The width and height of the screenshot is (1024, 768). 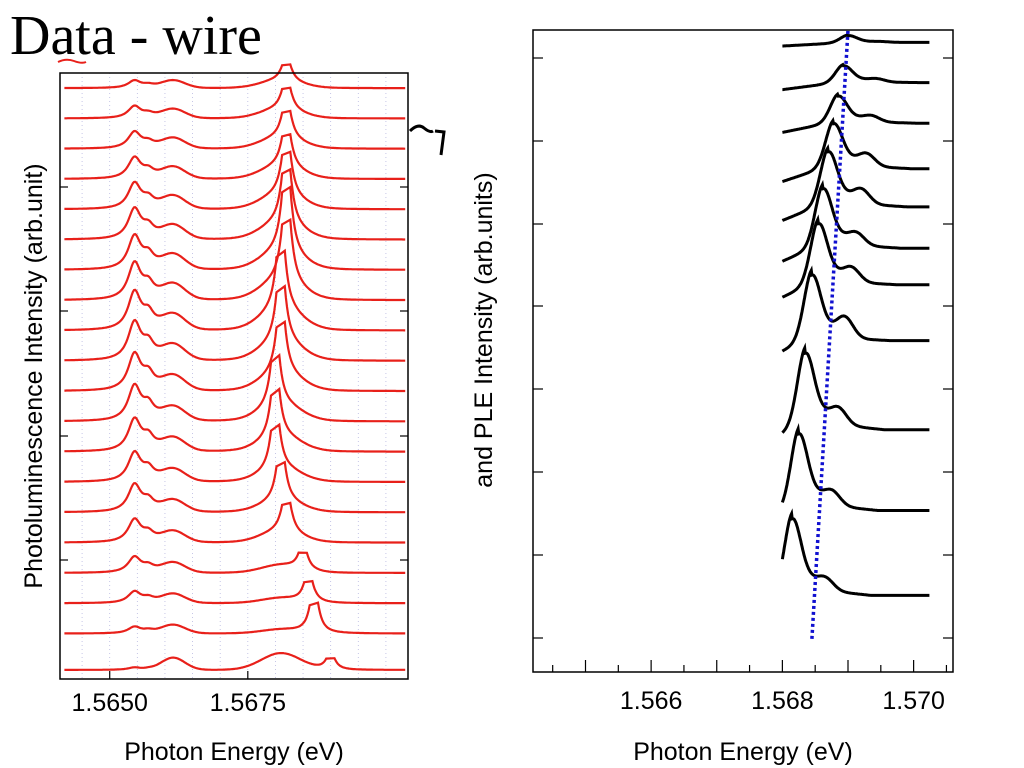 I want to click on ple-x-tick-labels: 1.566 1.568 1.570, so click(x=782, y=701).